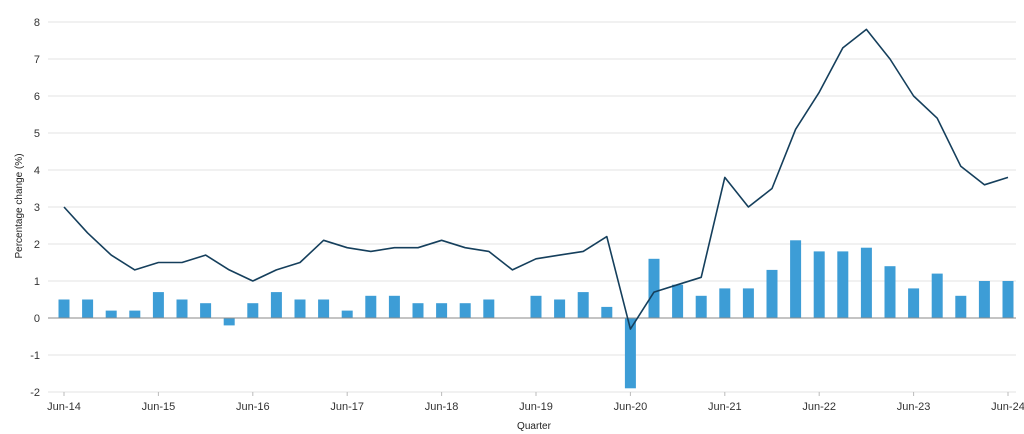 This screenshot has width=1024, height=434. I want to click on y-tick-label: 4, so click(37, 171).